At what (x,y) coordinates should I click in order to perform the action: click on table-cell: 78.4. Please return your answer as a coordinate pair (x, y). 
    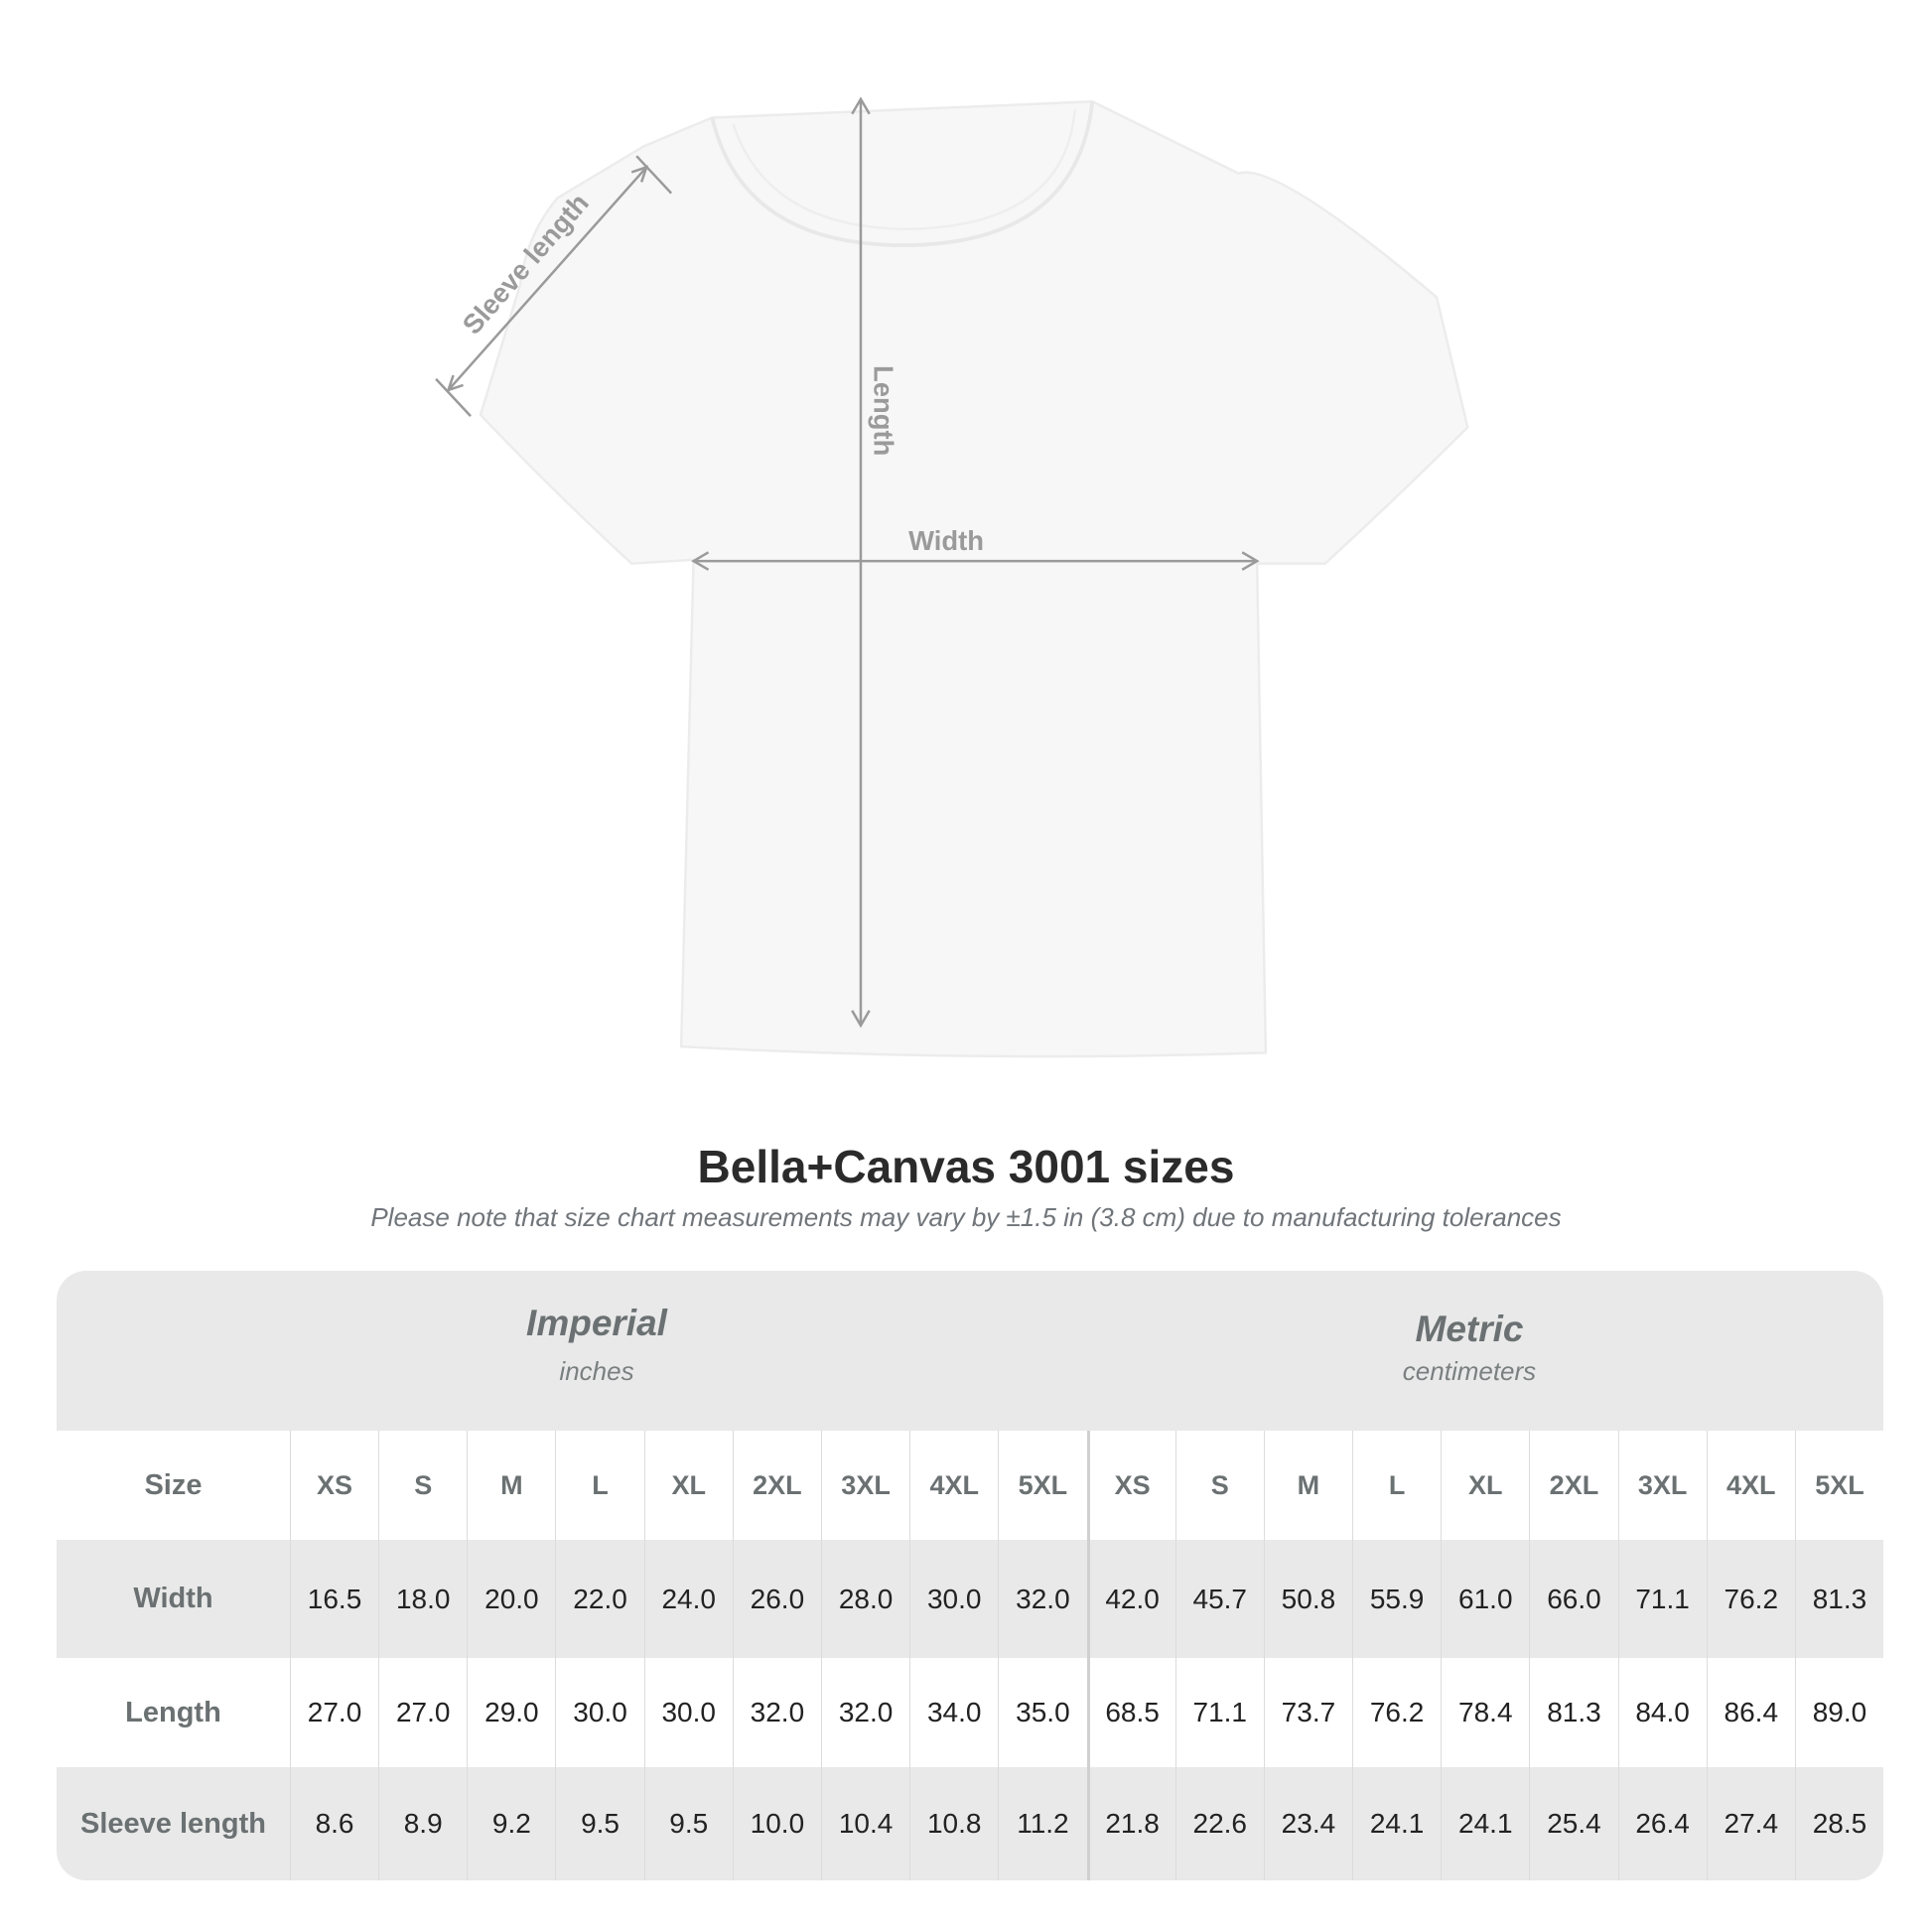
    Looking at the image, I should click on (1485, 1713).